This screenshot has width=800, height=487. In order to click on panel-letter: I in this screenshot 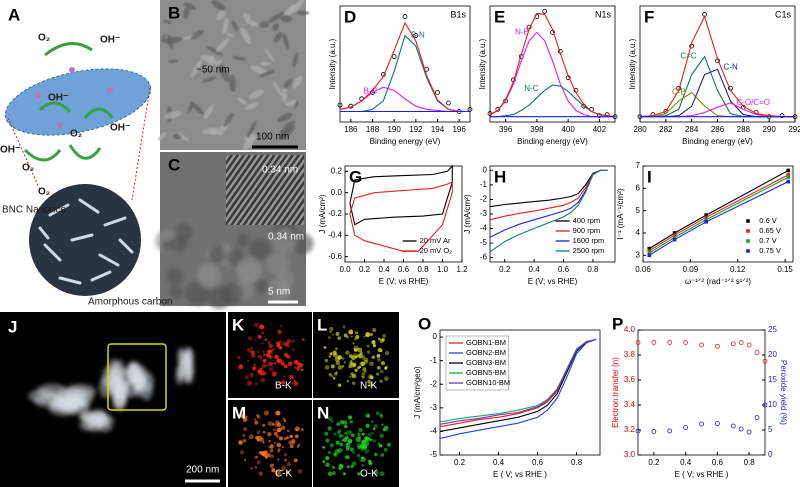, I will do `click(649, 176)`.